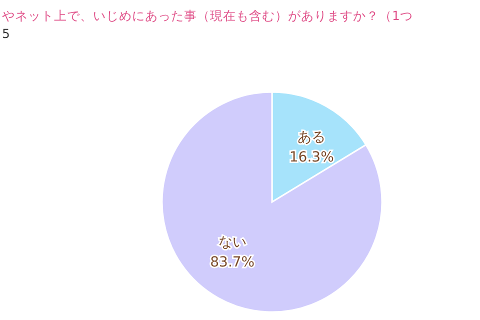  I want to click on slice-label: ある, so click(312, 137).